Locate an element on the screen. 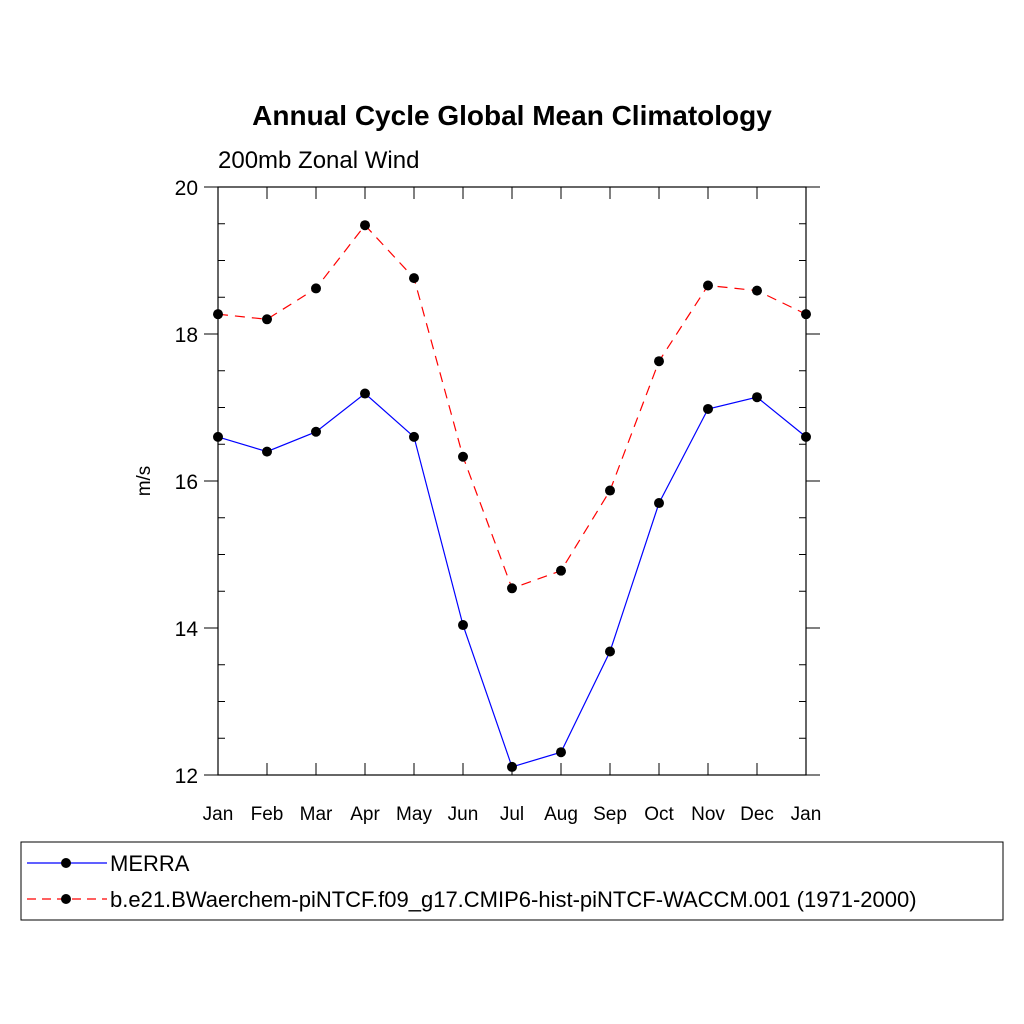 The width and height of the screenshot is (1024, 1024). x-tick-labels: Jan Feb Mar Apr May Jun Jul Aug Sep Oct Nov Dec Jan is located at coordinates (512, 814).